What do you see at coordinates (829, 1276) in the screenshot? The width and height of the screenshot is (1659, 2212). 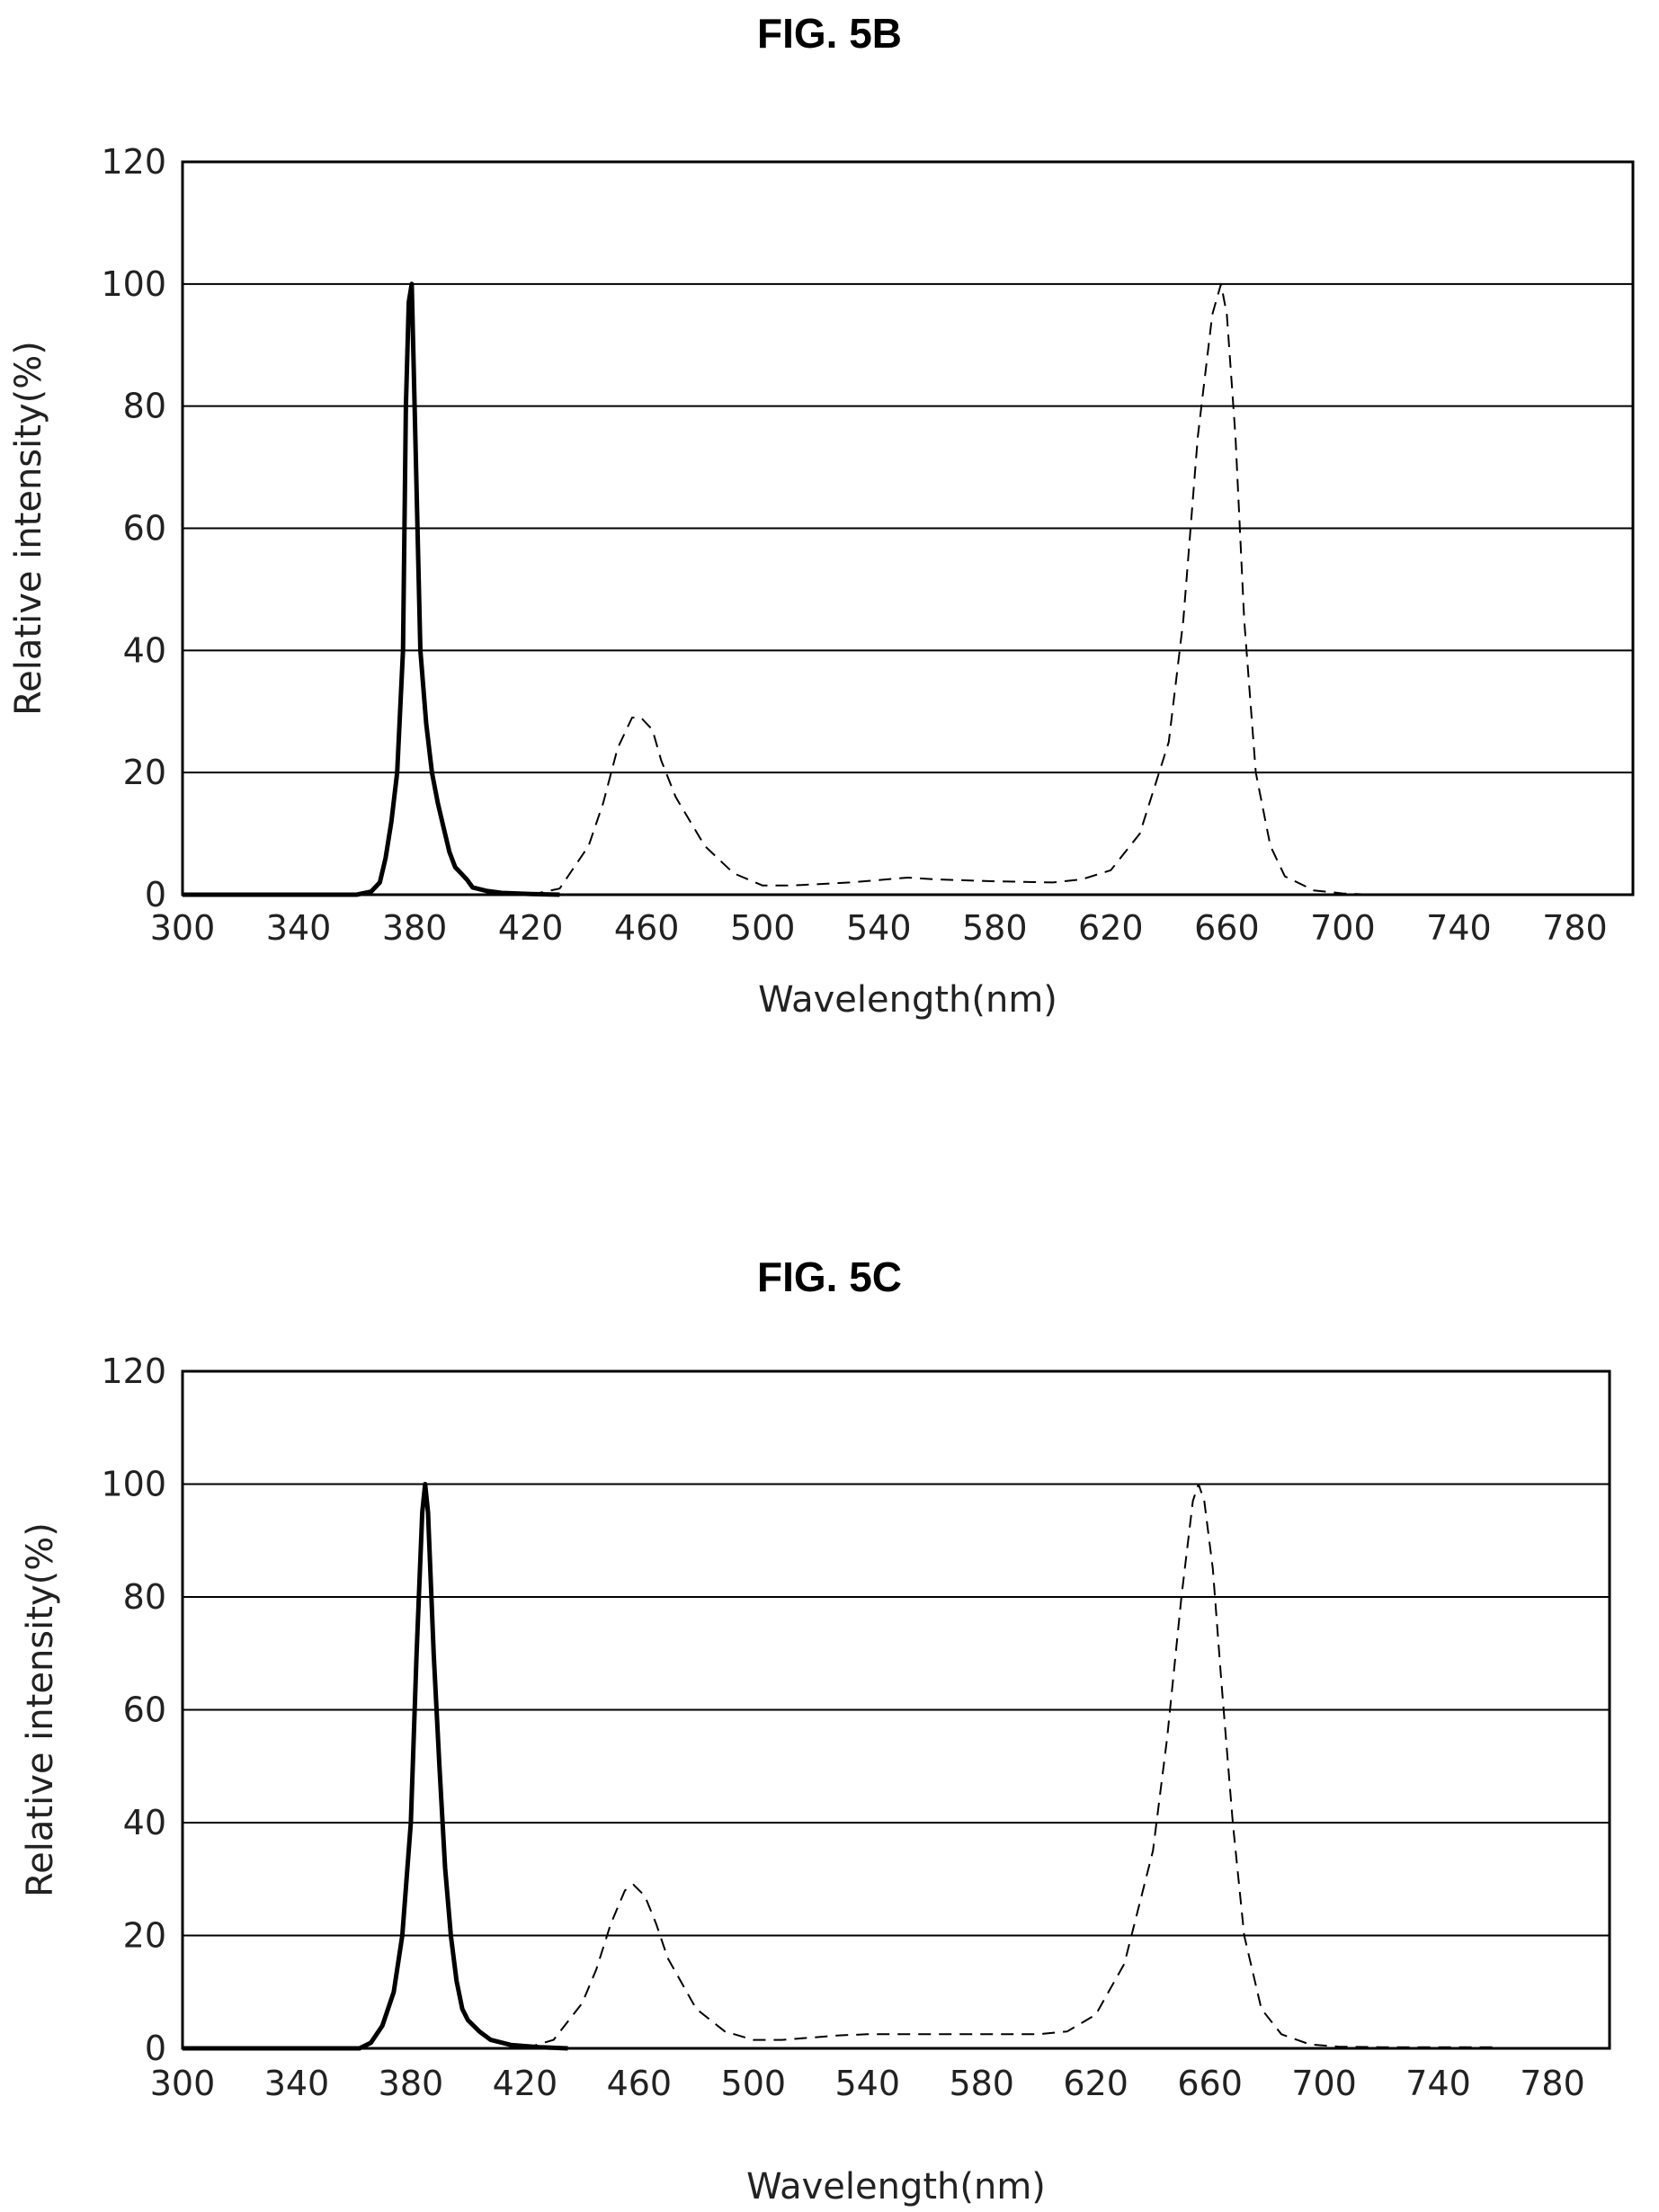 I see `chart-title-5c: FIG. 5C` at bounding box center [829, 1276].